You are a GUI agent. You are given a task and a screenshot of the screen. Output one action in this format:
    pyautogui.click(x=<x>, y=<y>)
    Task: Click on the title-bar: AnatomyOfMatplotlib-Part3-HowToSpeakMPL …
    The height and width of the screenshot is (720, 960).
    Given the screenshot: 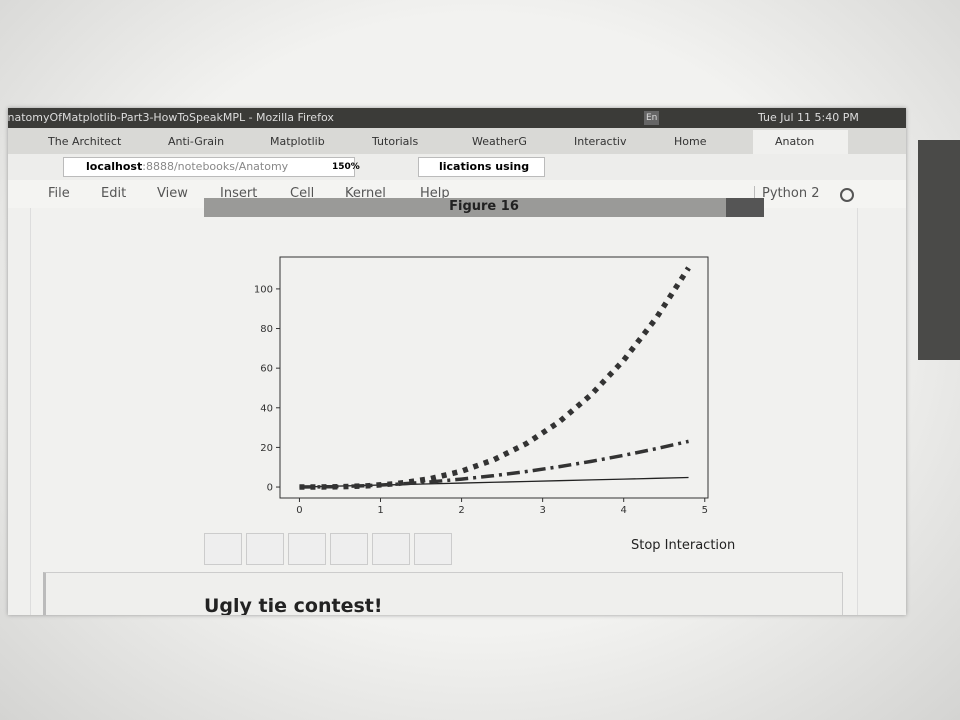 What is the action you would take?
    pyautogui.click(x=457, y=118)
    